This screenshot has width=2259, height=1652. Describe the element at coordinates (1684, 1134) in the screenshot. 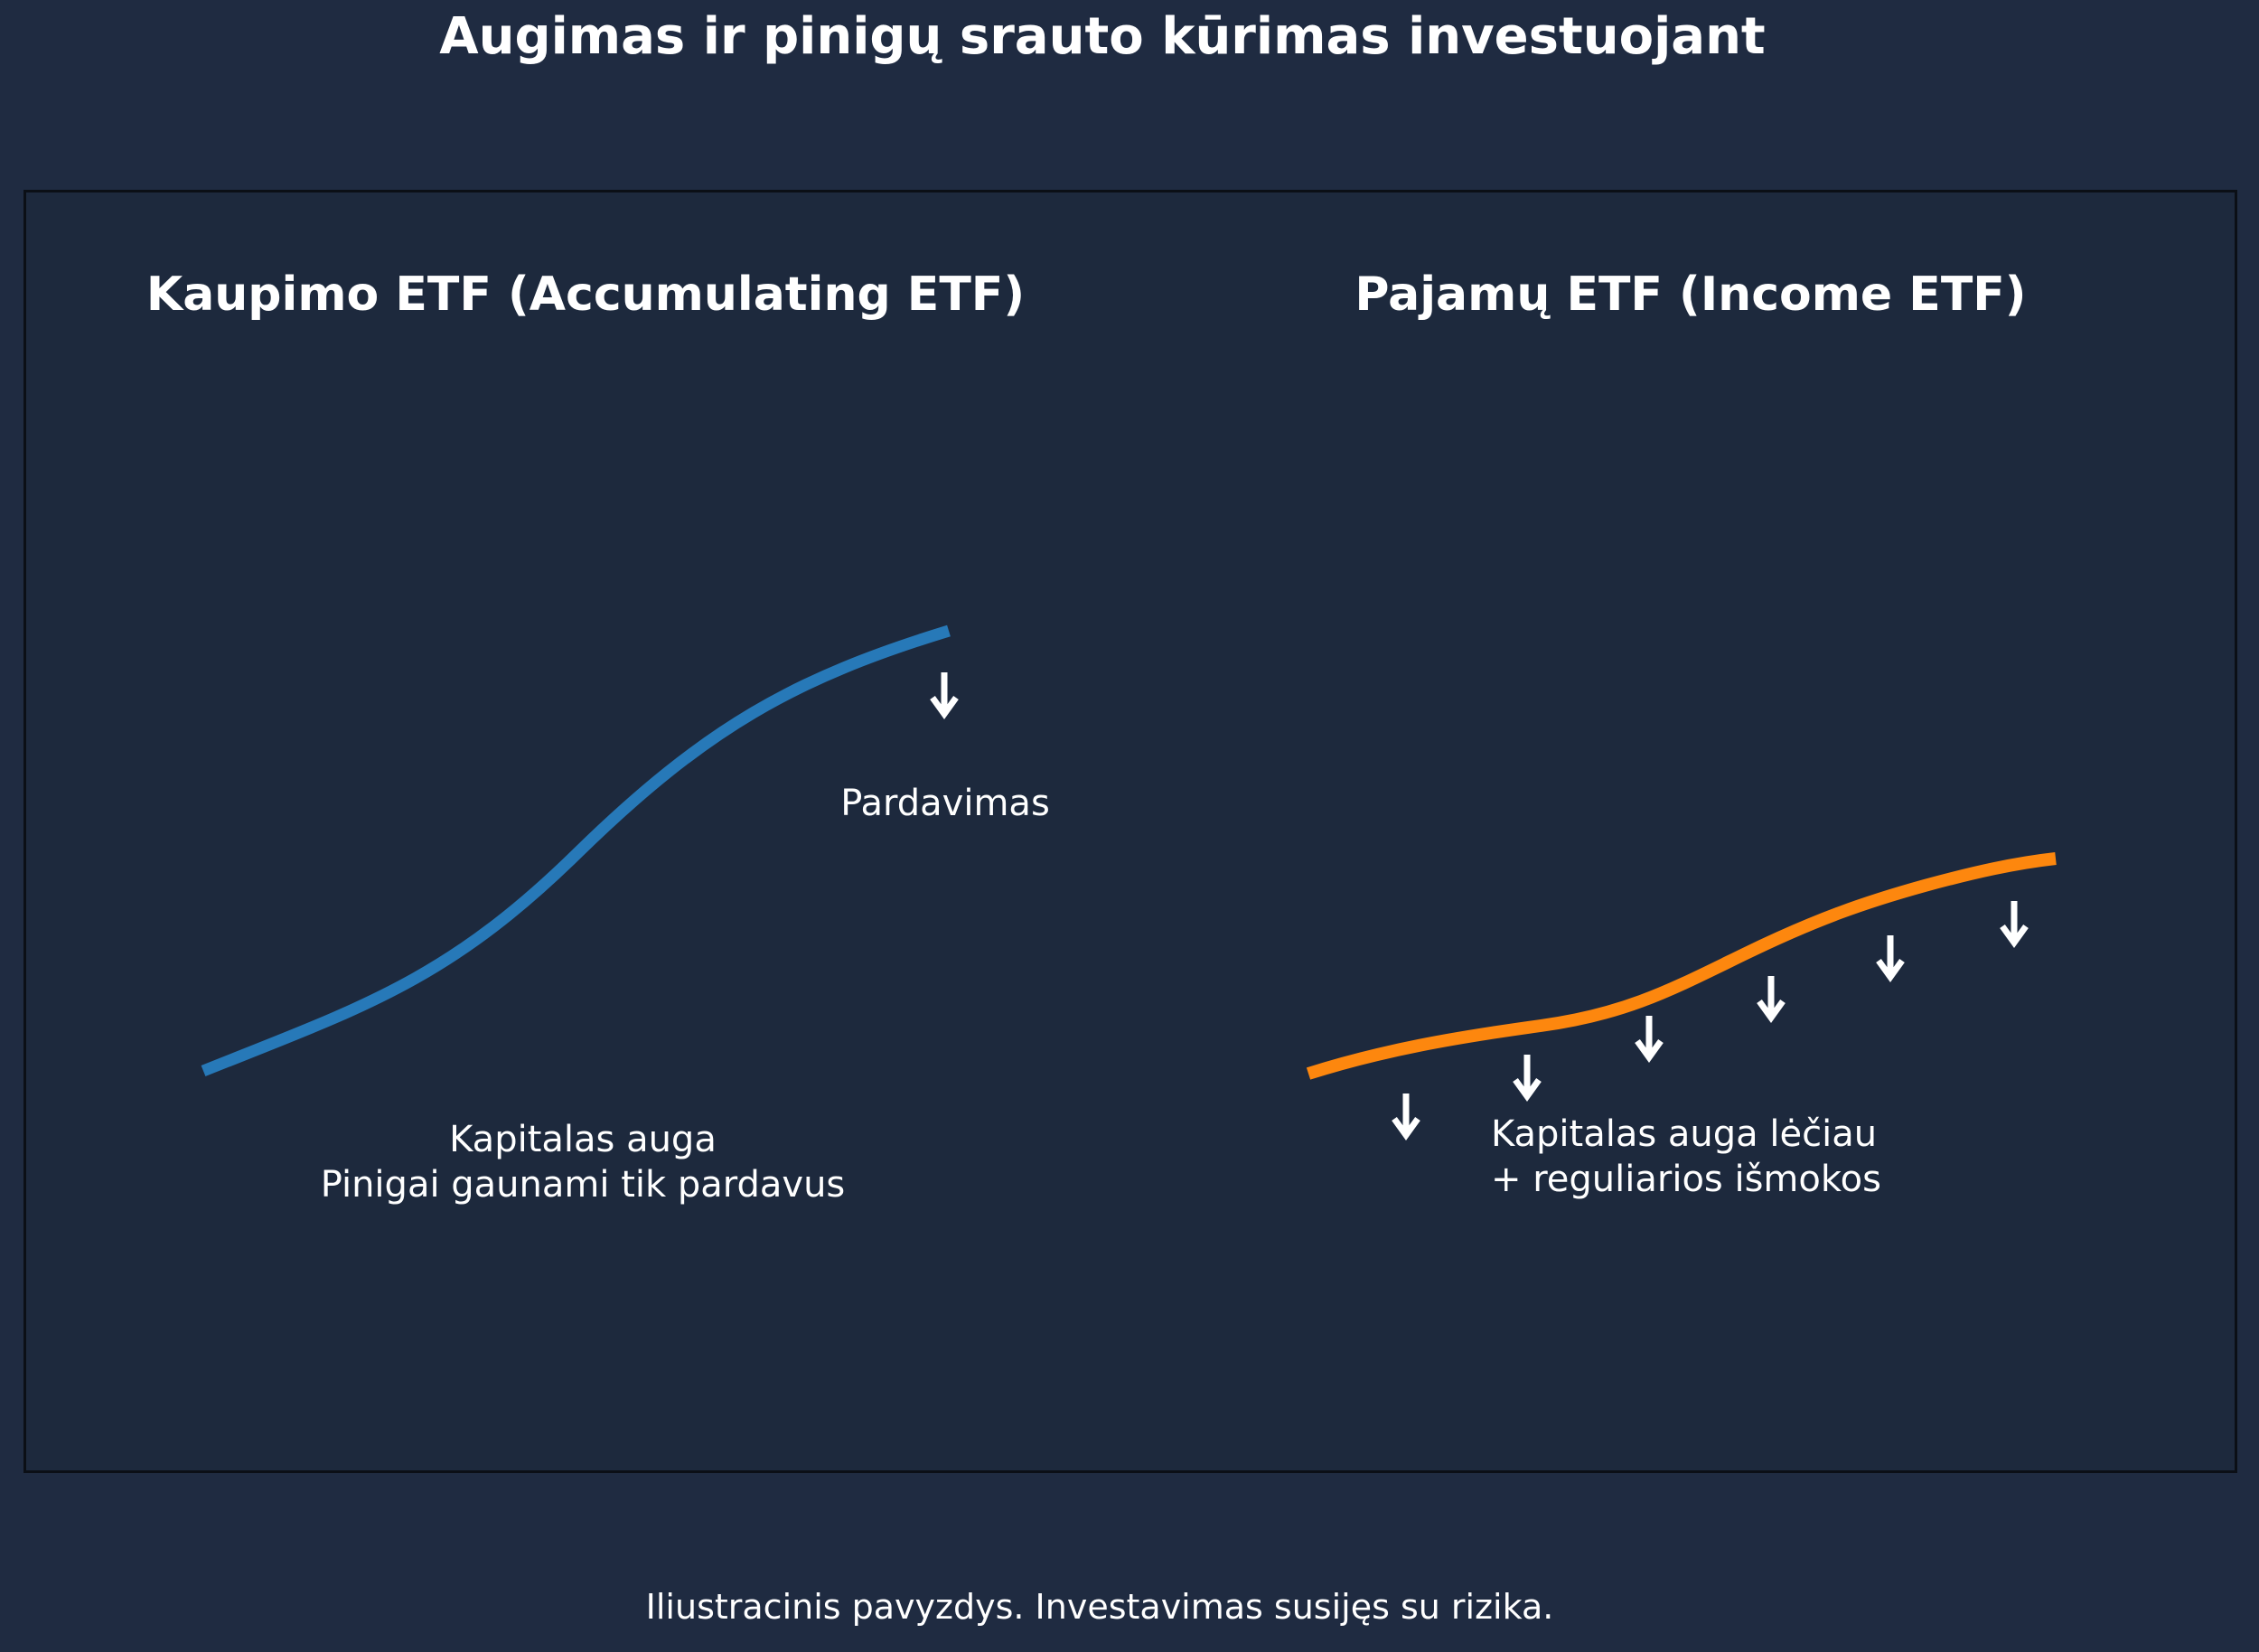

I see `income-caption-line1: Kapitalas auga lėčiau` at that location.